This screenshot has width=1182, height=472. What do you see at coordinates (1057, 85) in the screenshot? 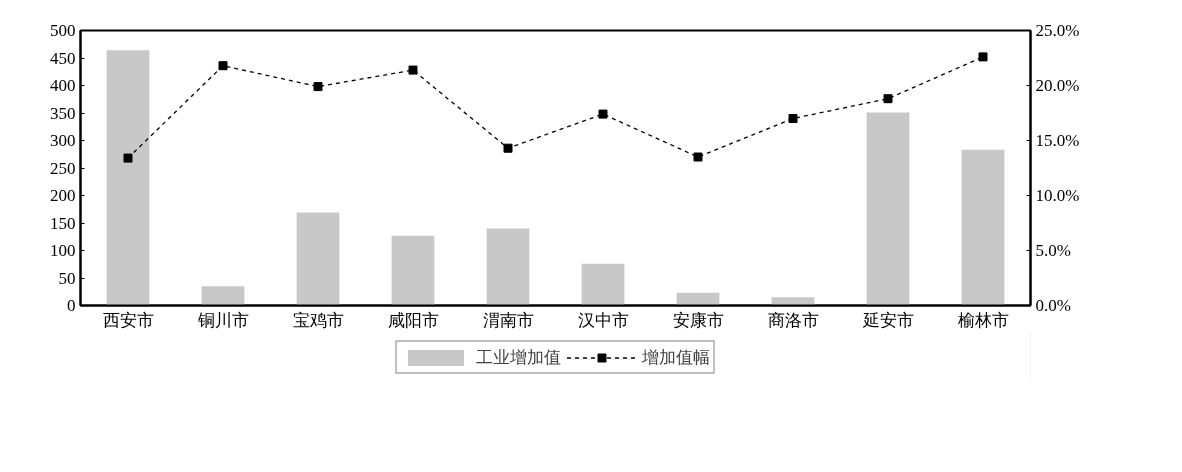
I see `y2-tick-label: 20.0%` at bounding box center [1057, 85].